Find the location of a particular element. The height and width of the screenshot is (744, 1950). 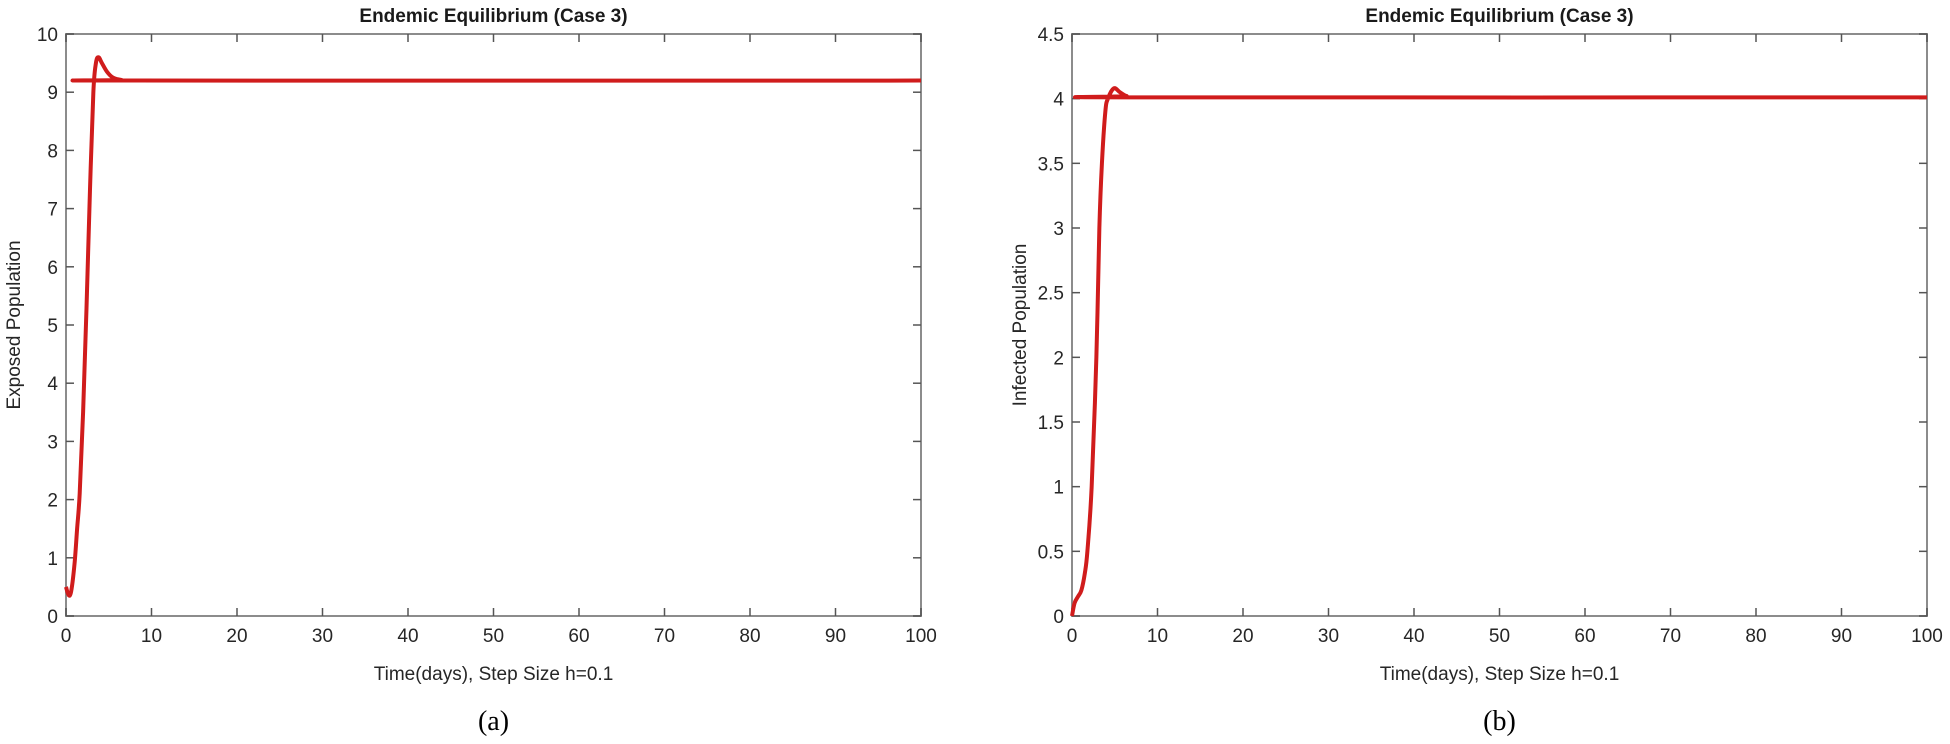

y-tick-label: 5 is located at coordinates (52, 326).